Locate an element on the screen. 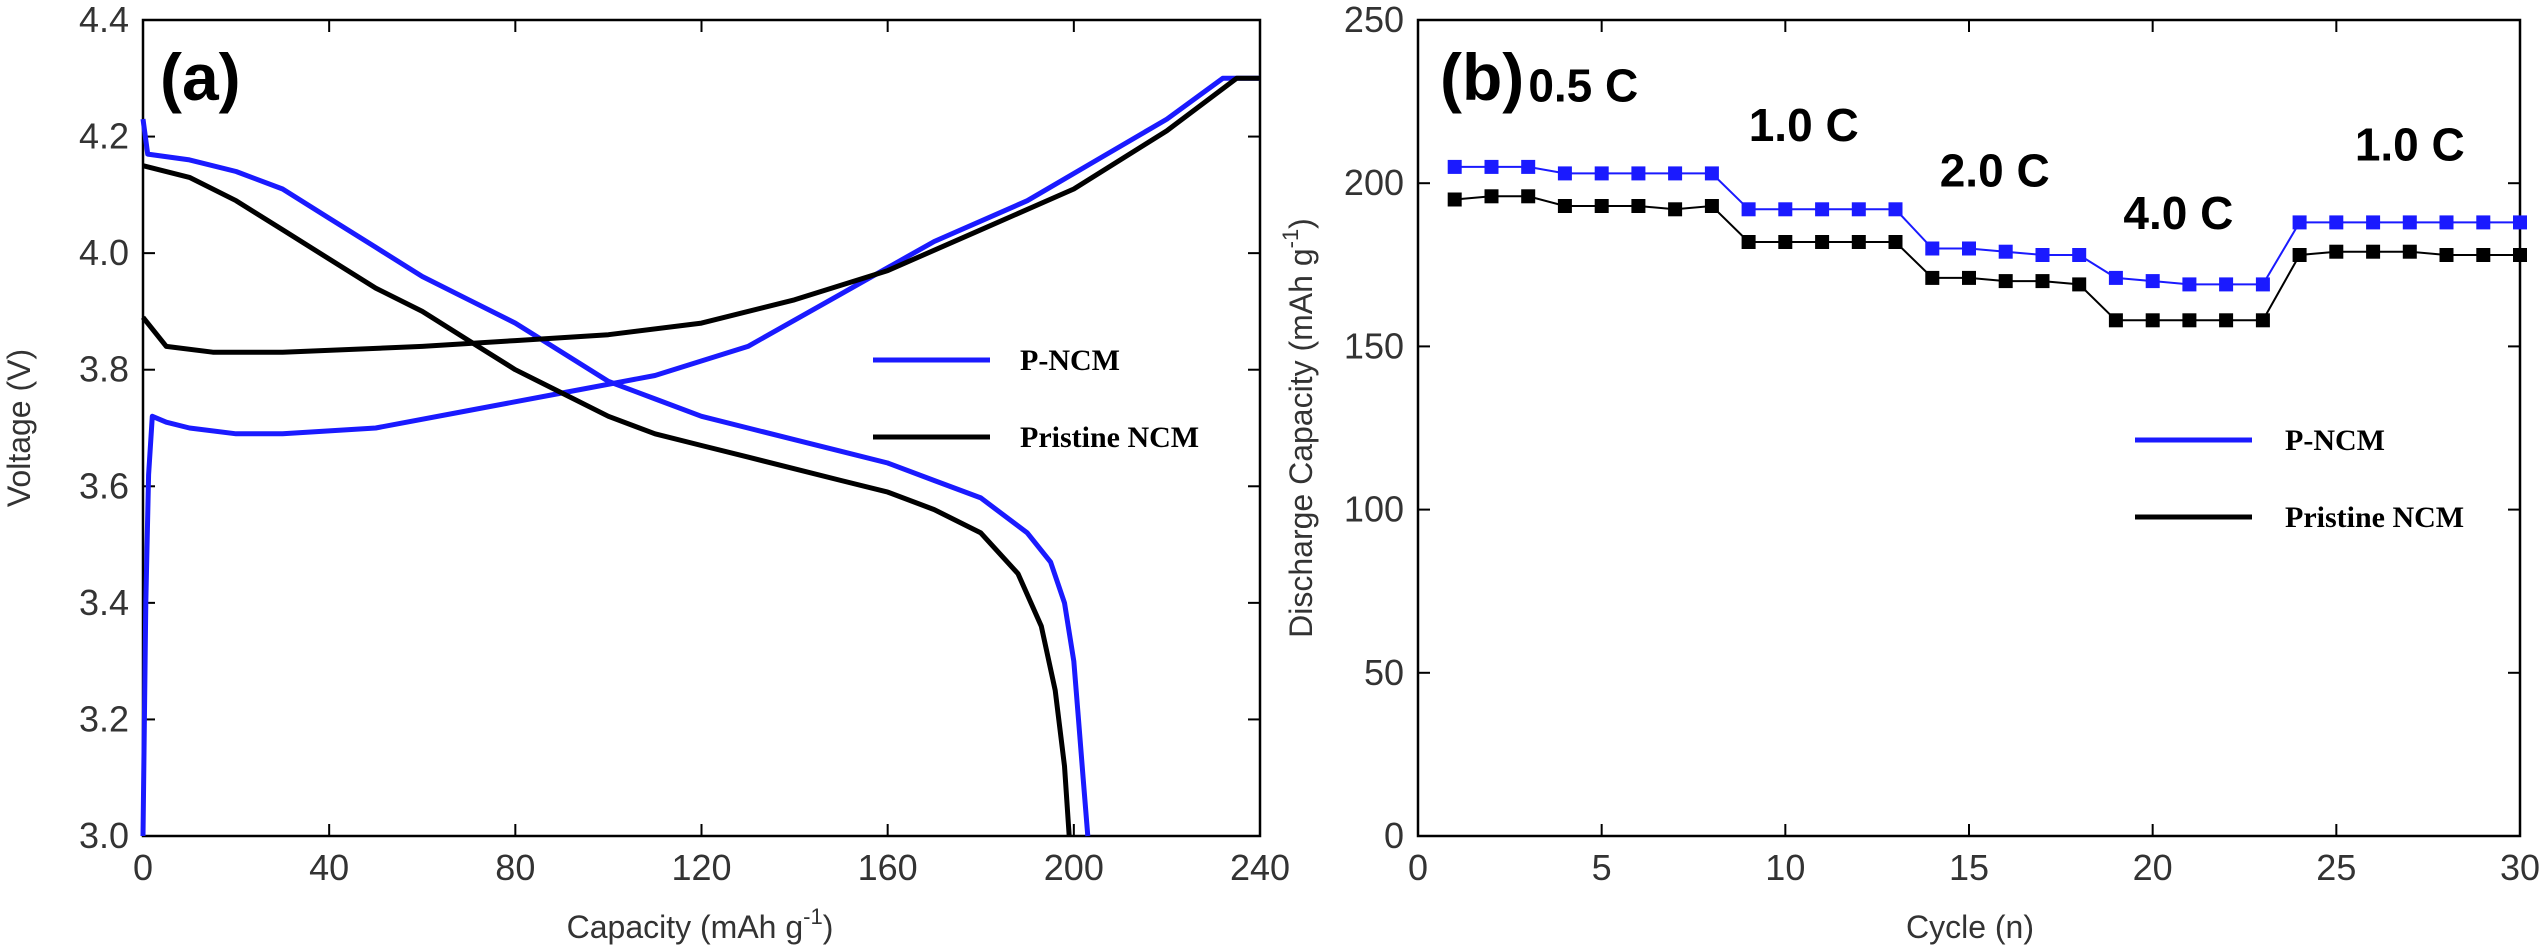  panel-a-x-tick-label: 160 is located at coordinates (888, 867).